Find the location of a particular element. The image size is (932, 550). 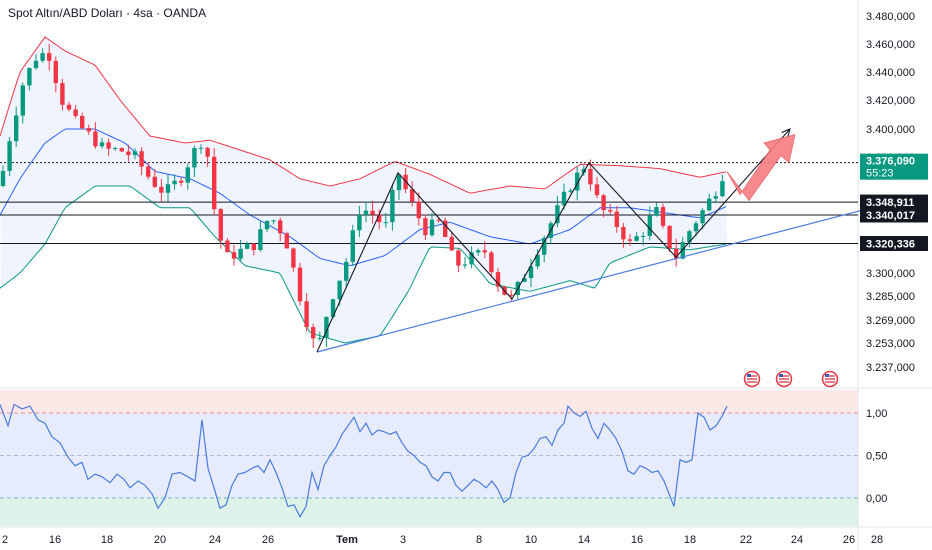

time-tick-label: 16 is located at coordinates (637, 540).